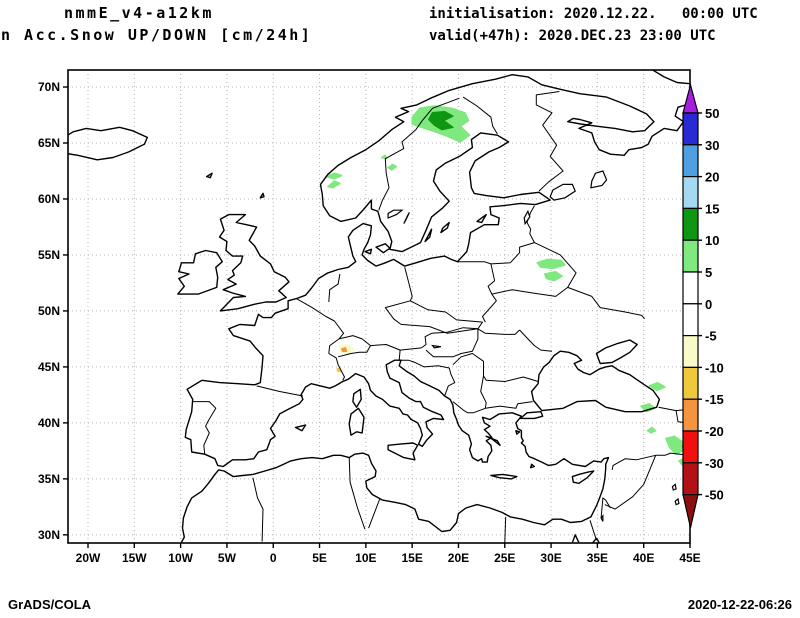 The image size is (800, 618). Describe the element at coordinates (49, 423) in the screenshot. I see `lat-tick-label: 40N` at that location.